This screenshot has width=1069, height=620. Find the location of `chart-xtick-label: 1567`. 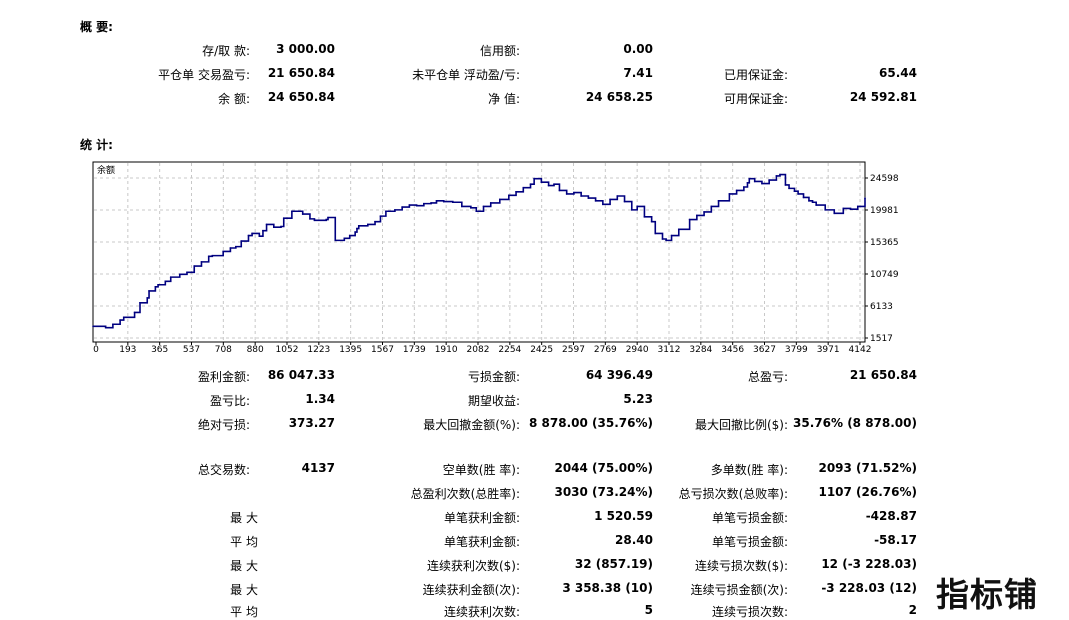

chart-xtick-label: 1567 is located at coordinates (382, 350).